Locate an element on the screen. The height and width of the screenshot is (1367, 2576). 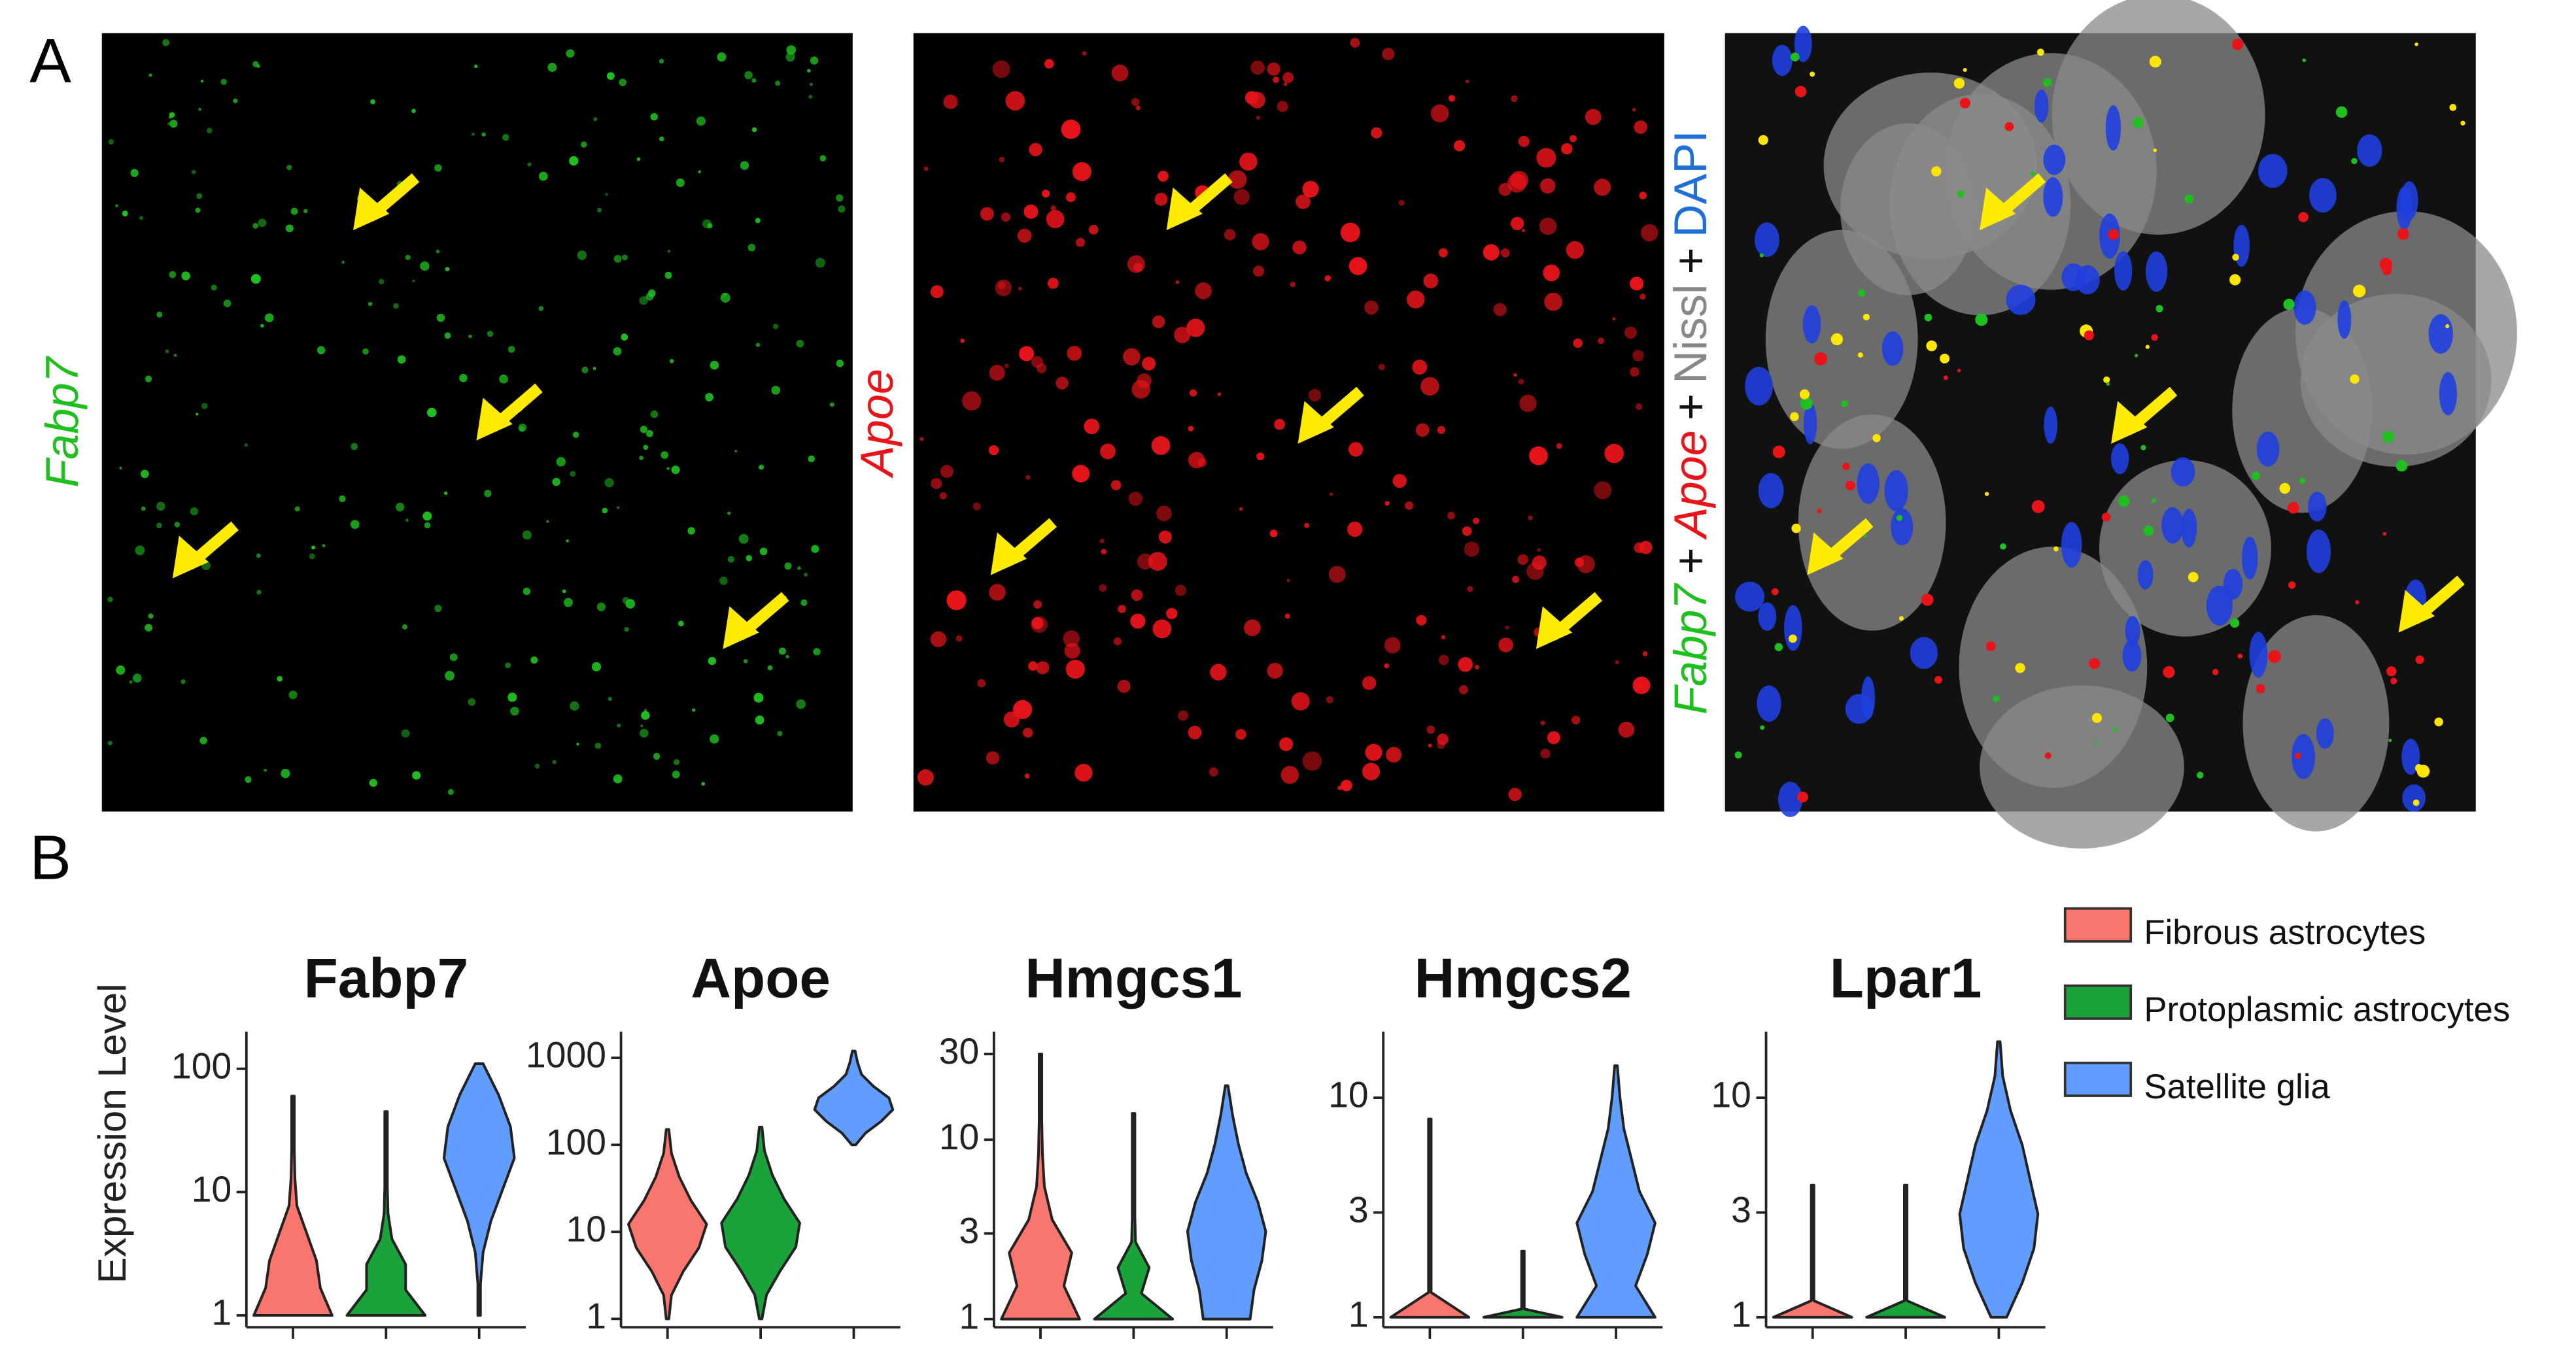
y-tick-label: 3 is located at coordinates (1741, 1209).